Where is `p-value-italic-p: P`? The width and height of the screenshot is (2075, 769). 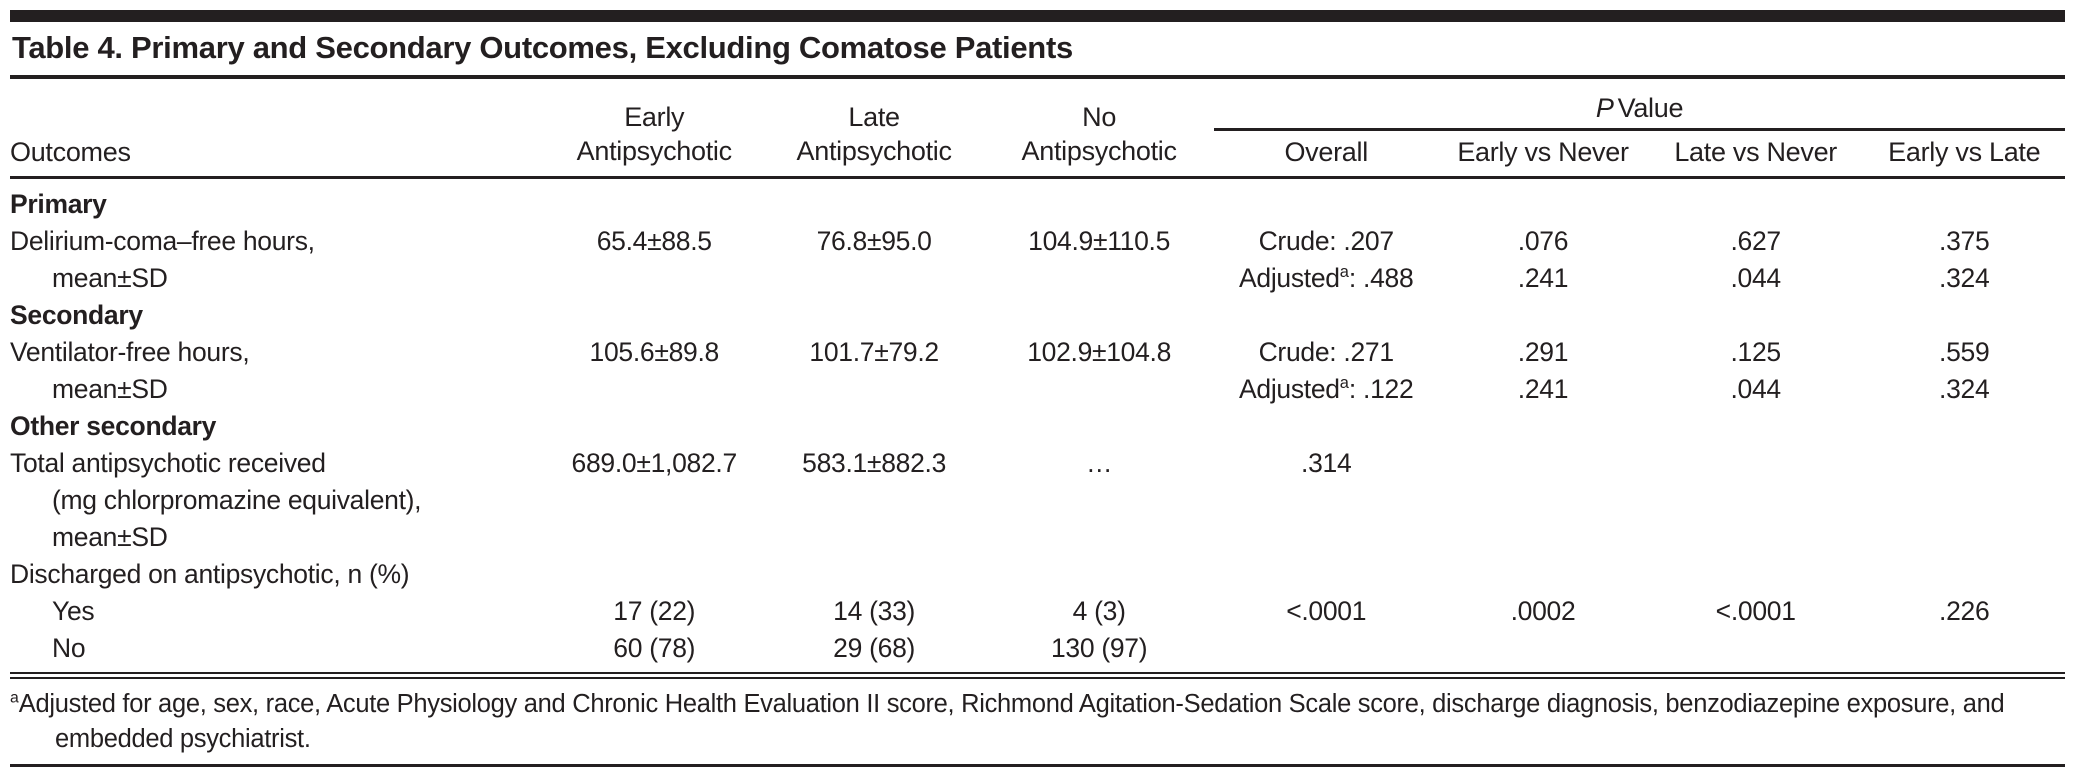
p-value-italic-p: P is located at coordinates (1604, 108).